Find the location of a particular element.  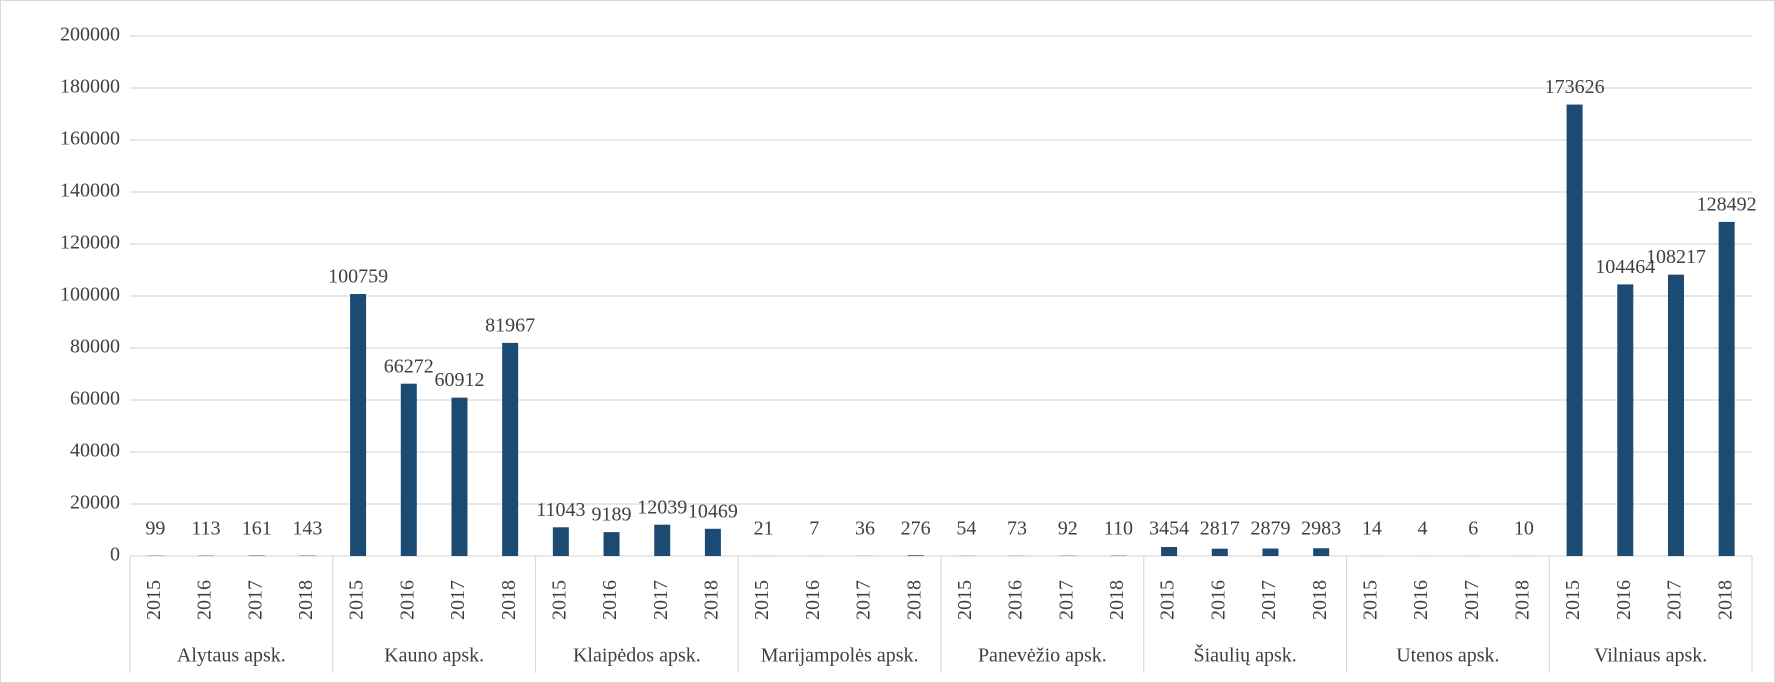

y-tick-label: 180000 is located at coordinates (90, 87).